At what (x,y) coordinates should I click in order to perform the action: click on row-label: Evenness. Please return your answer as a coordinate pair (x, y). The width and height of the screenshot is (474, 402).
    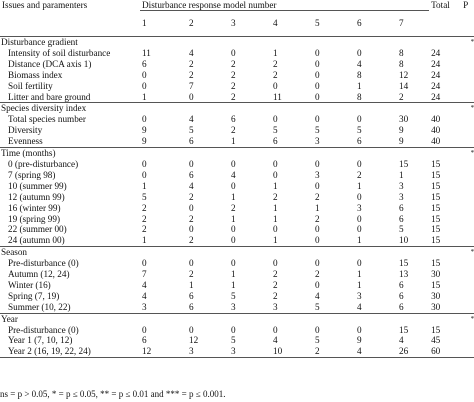
    Looking at the image, I should click on (25, 141).